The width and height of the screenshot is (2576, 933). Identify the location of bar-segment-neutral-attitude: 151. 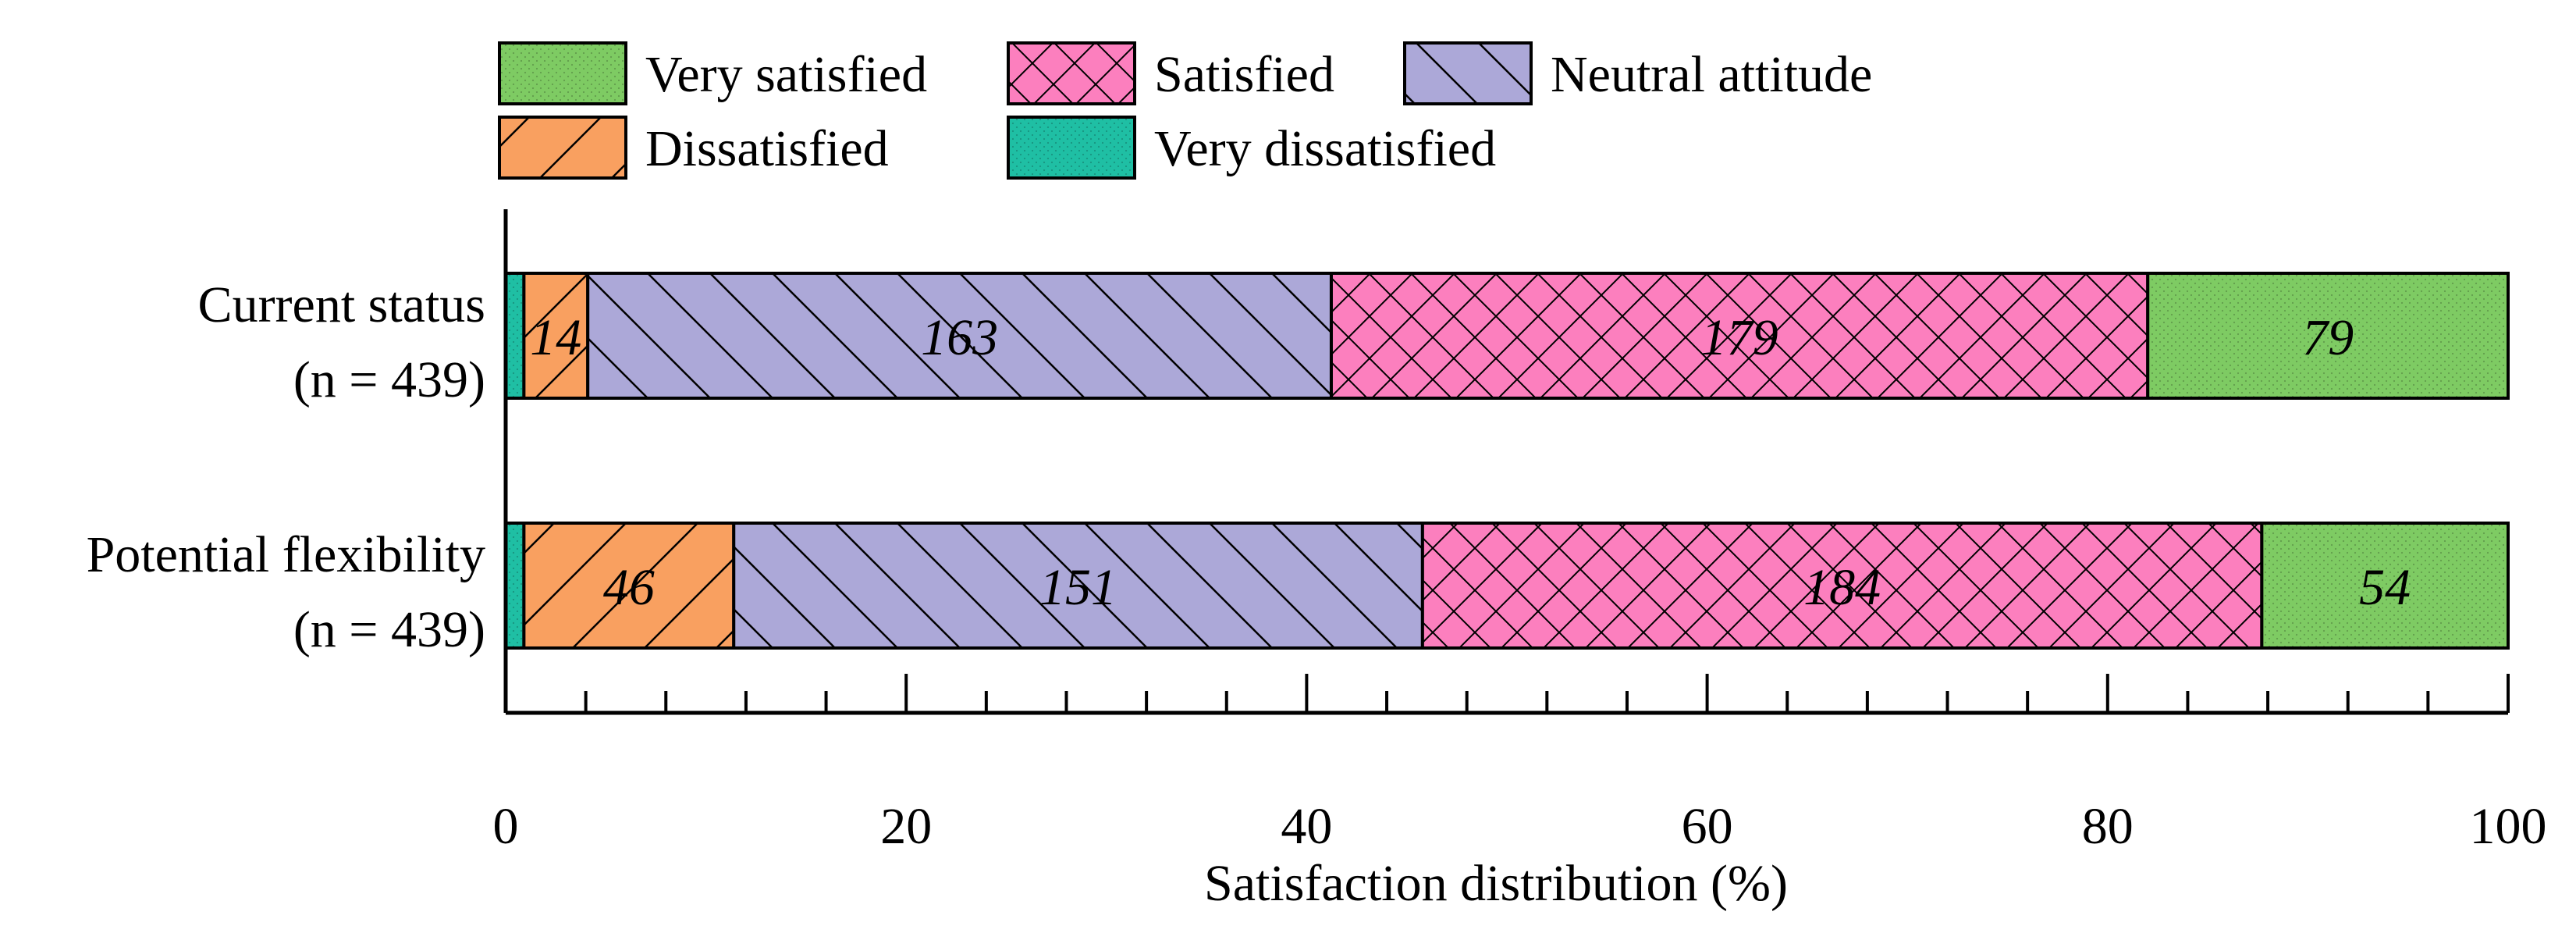
(1078, 586).